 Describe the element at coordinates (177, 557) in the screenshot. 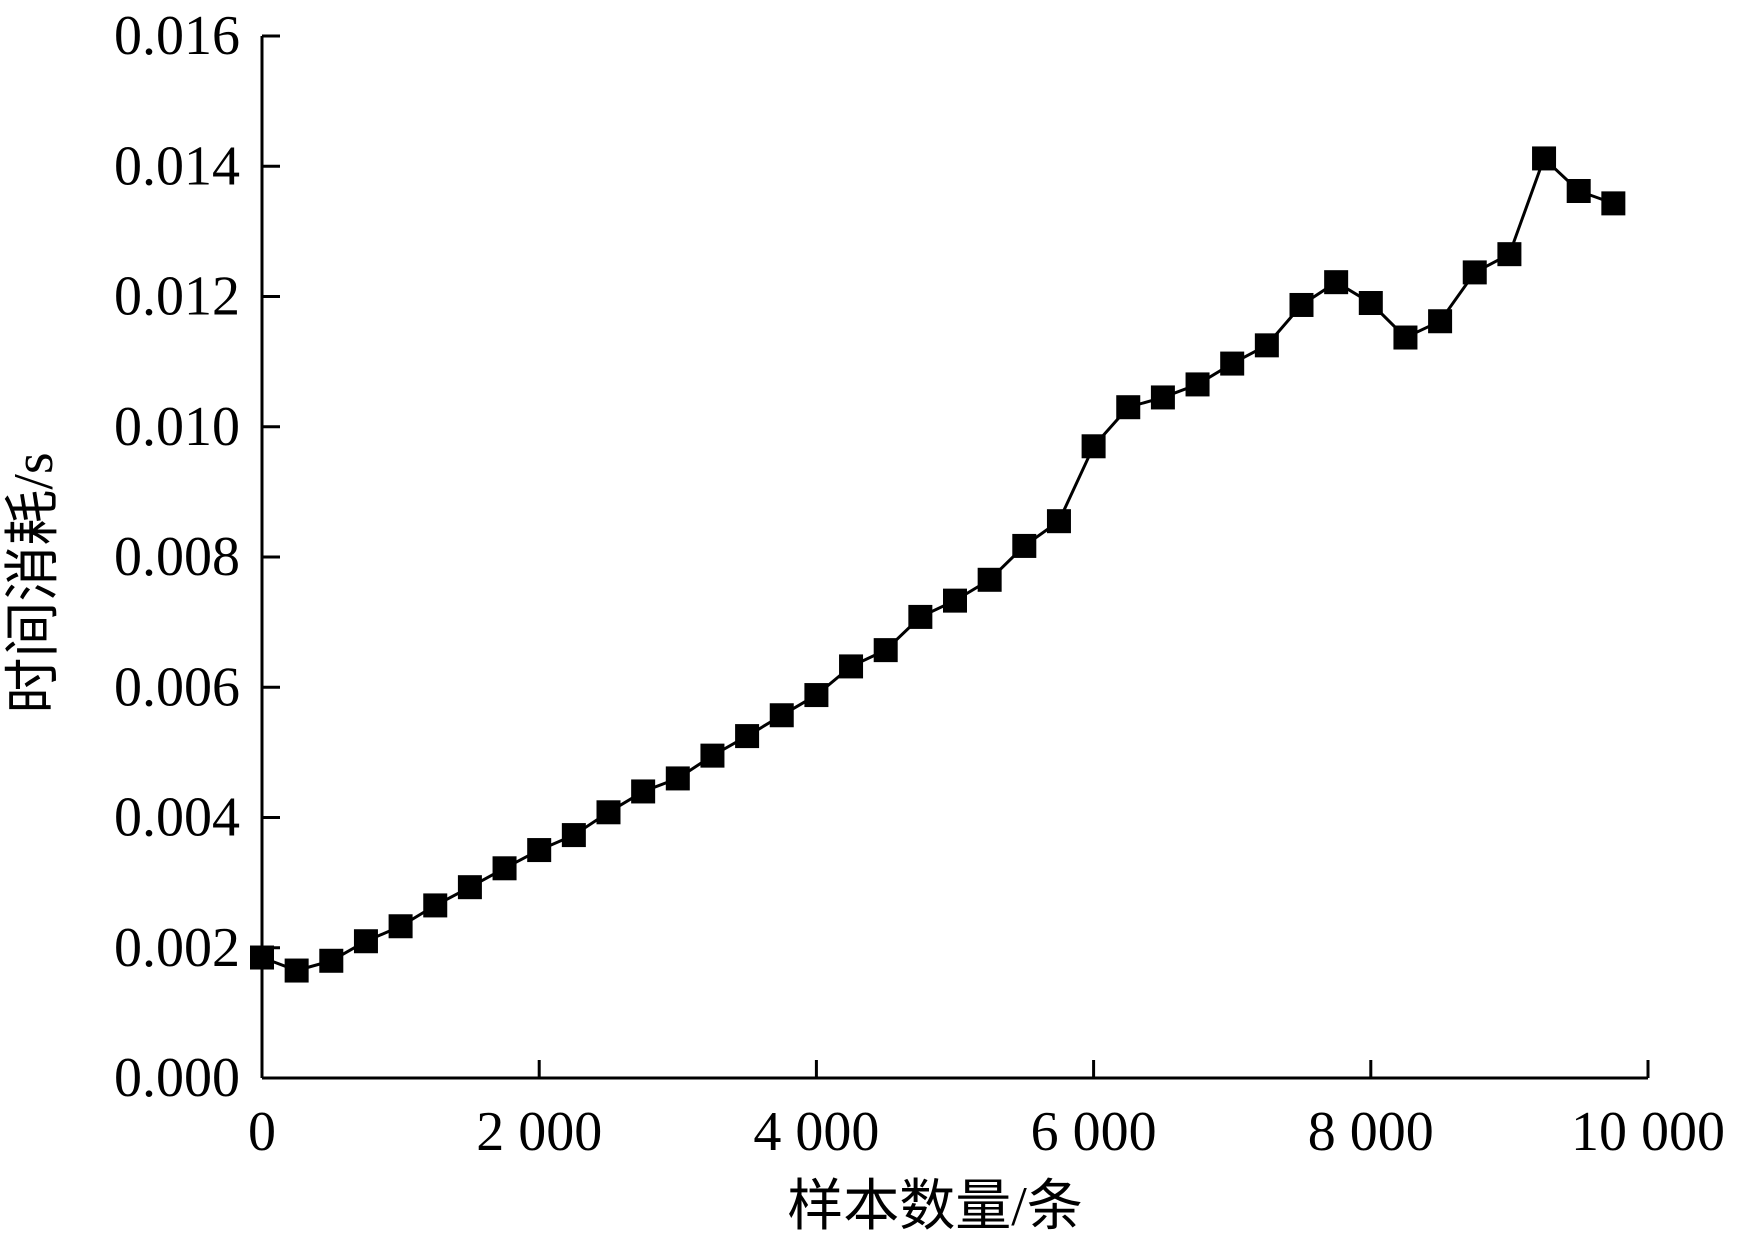

I see `y-tick-label: 0.008` at that location.